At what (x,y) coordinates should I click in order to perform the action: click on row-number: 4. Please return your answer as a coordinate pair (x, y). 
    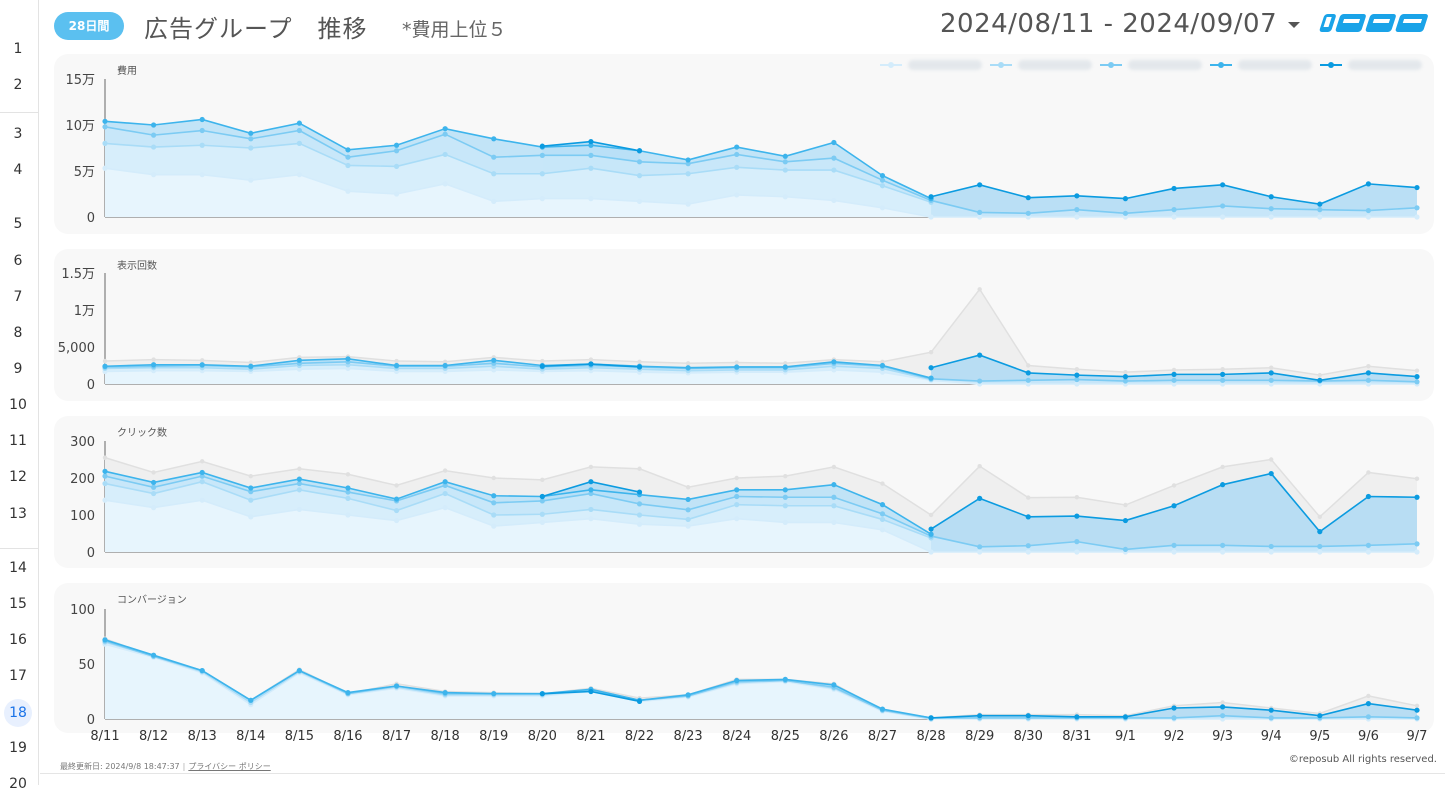
    Looking at the image, I should click on (18, 170).